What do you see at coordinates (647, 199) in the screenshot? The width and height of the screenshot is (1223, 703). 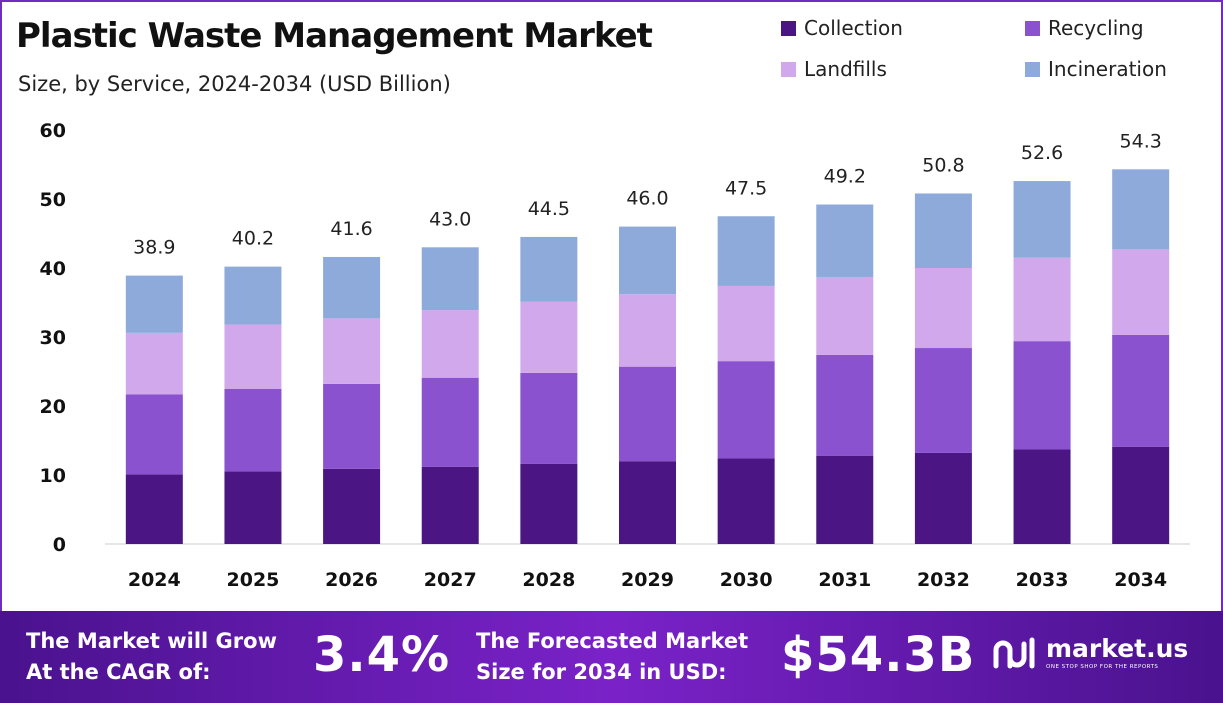 I see `bar-total-label: 46.0` at bounding box center [647, 199].